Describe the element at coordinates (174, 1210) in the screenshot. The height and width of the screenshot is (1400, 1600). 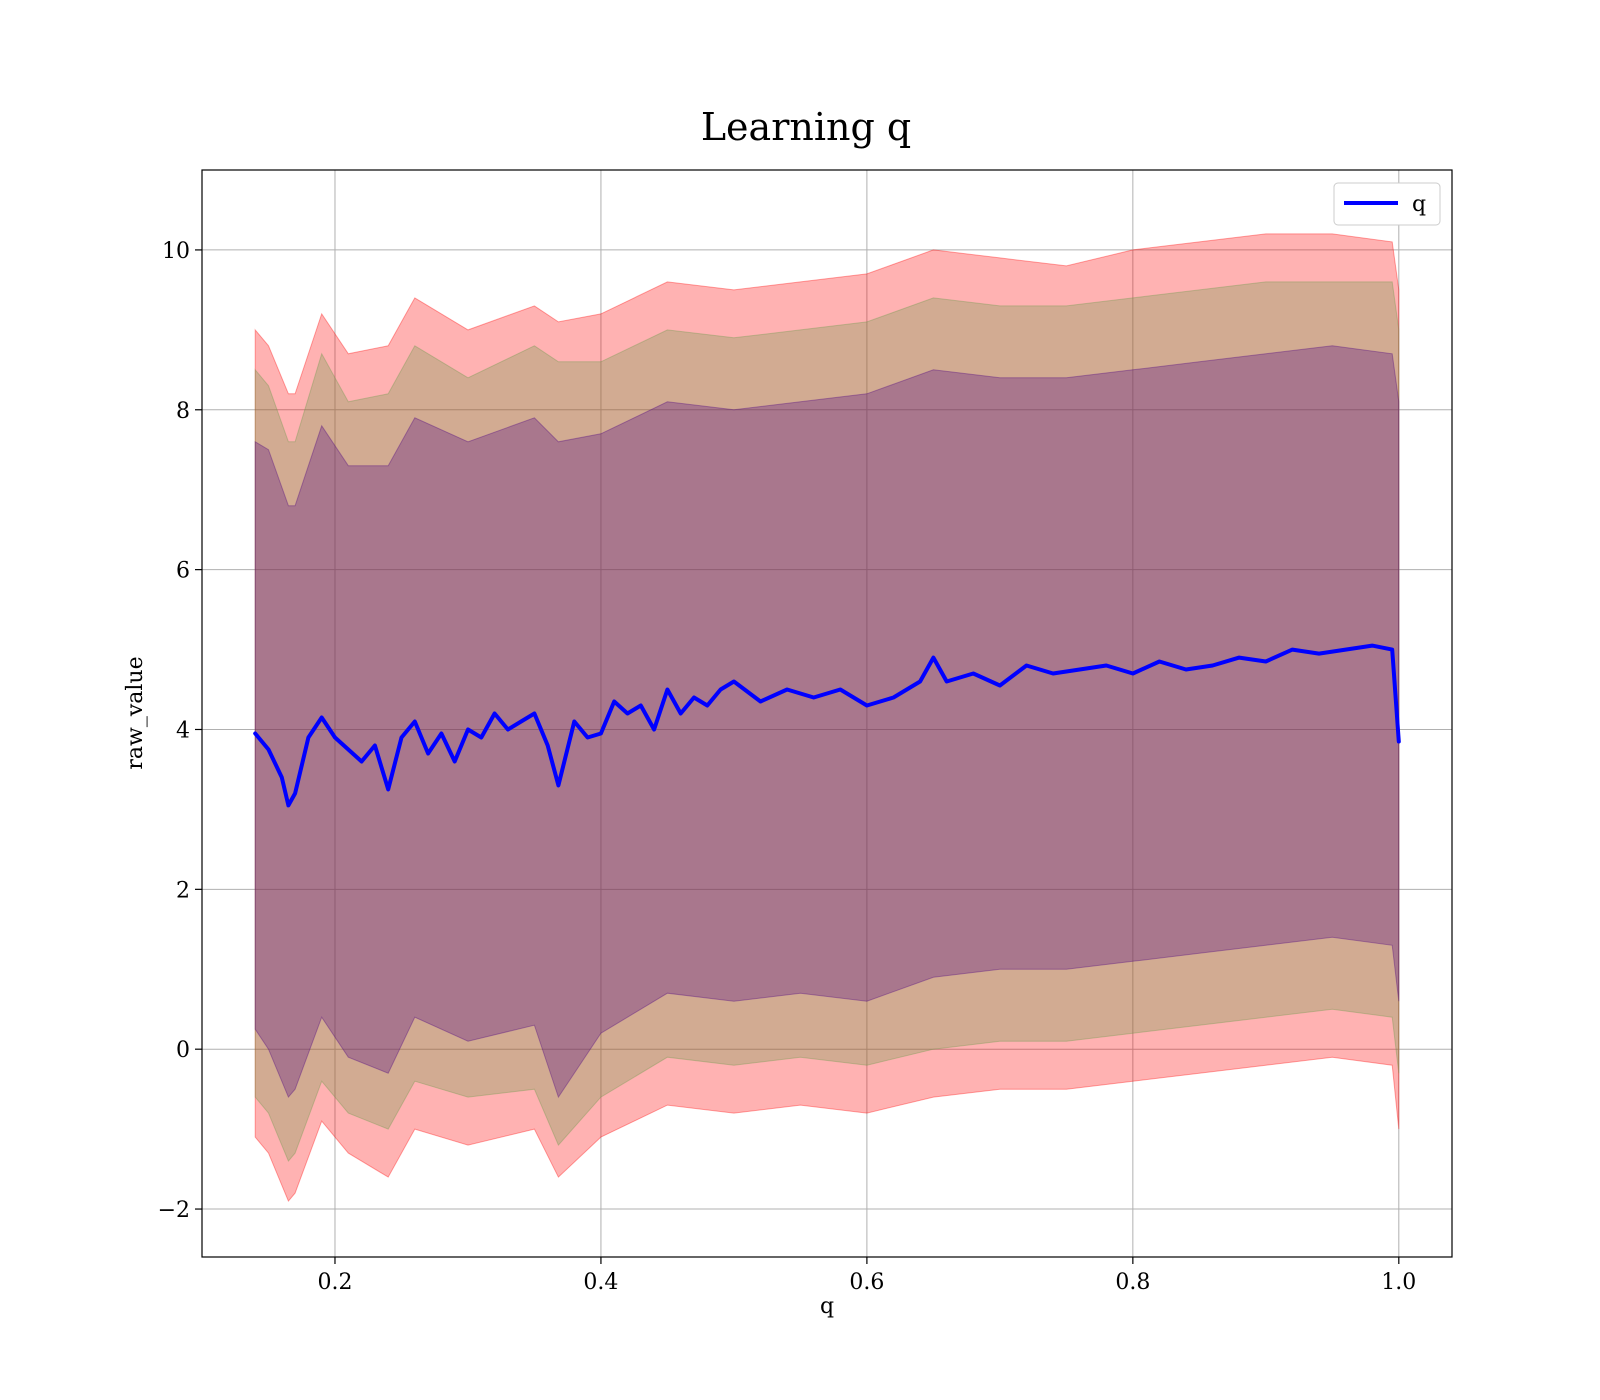
I see `y-tick-label: −2` at that location.